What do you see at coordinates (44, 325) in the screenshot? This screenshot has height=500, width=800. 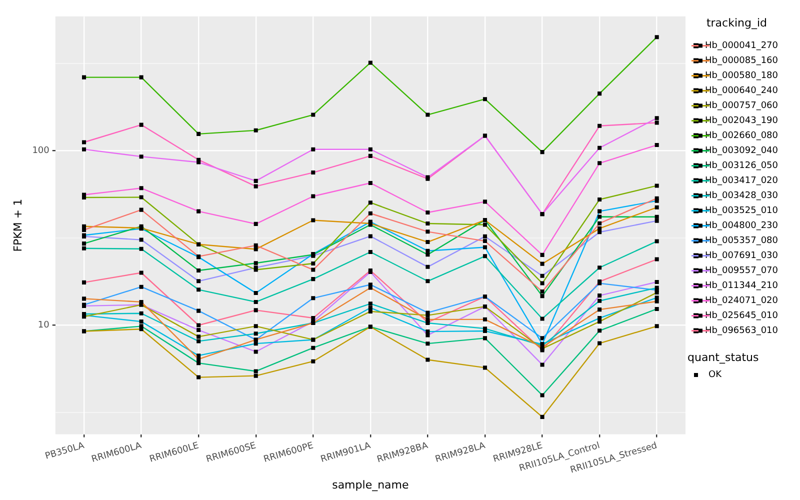 I see `y-tick-label: 10` at bounding box center [44, 325].